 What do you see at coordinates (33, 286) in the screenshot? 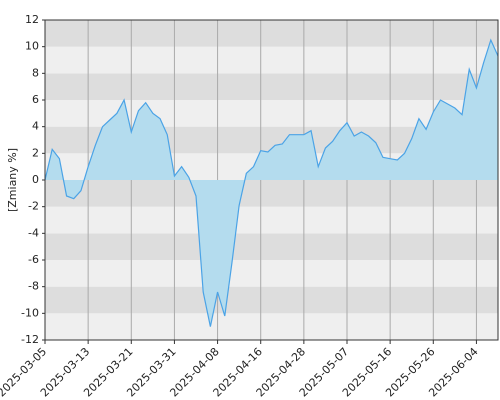
I see `y-tick-label: -8` at bounding box center [33, 286].